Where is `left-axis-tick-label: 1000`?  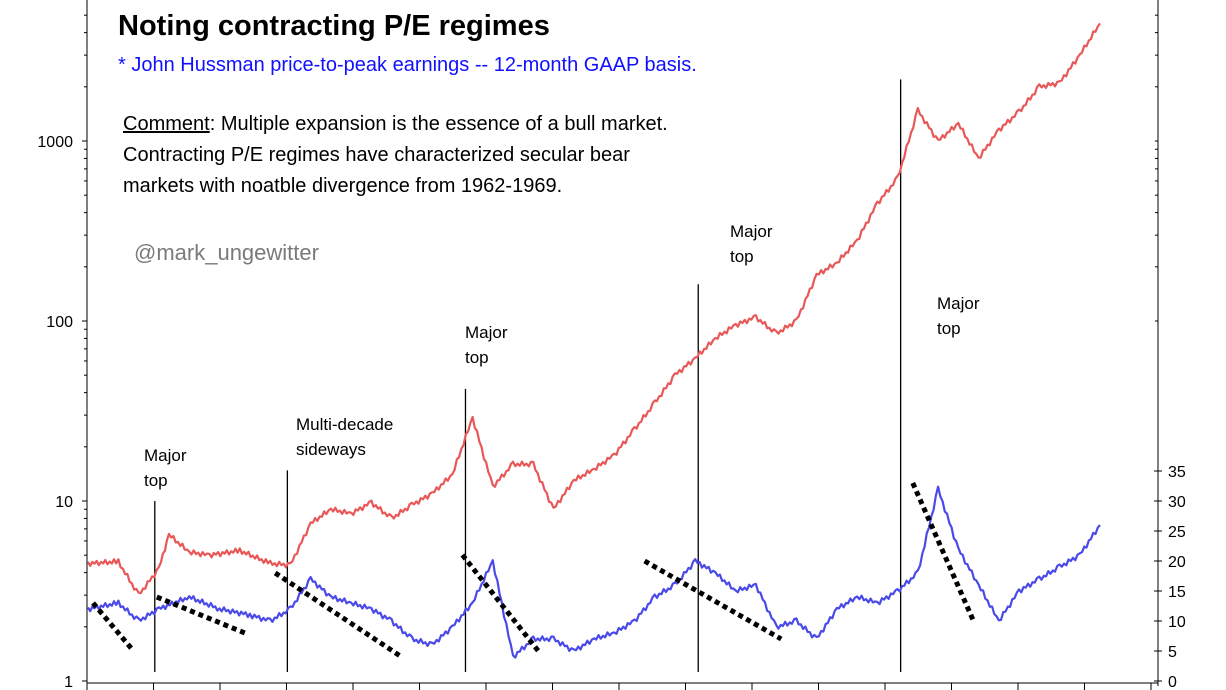
left-axis-tick-label: 1000 is located at coordinates (55, 142).